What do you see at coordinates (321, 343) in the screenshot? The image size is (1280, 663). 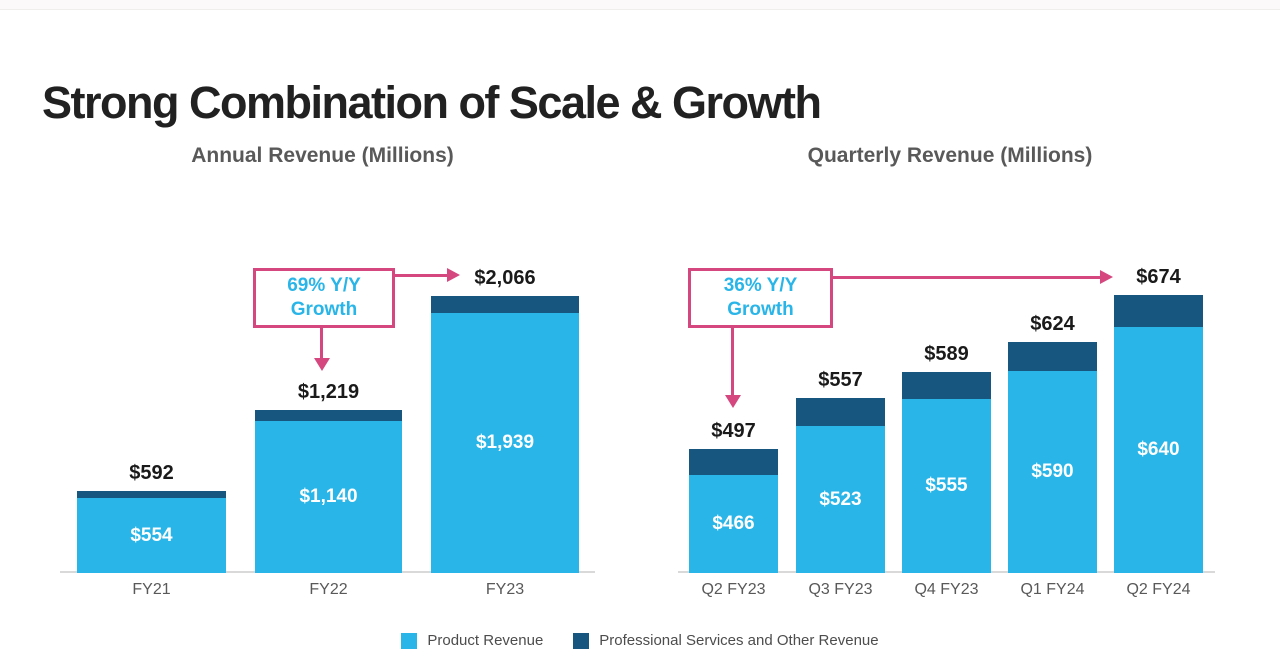 I see `annotation-arrow-down-annual` at bounding box center [321, 343].